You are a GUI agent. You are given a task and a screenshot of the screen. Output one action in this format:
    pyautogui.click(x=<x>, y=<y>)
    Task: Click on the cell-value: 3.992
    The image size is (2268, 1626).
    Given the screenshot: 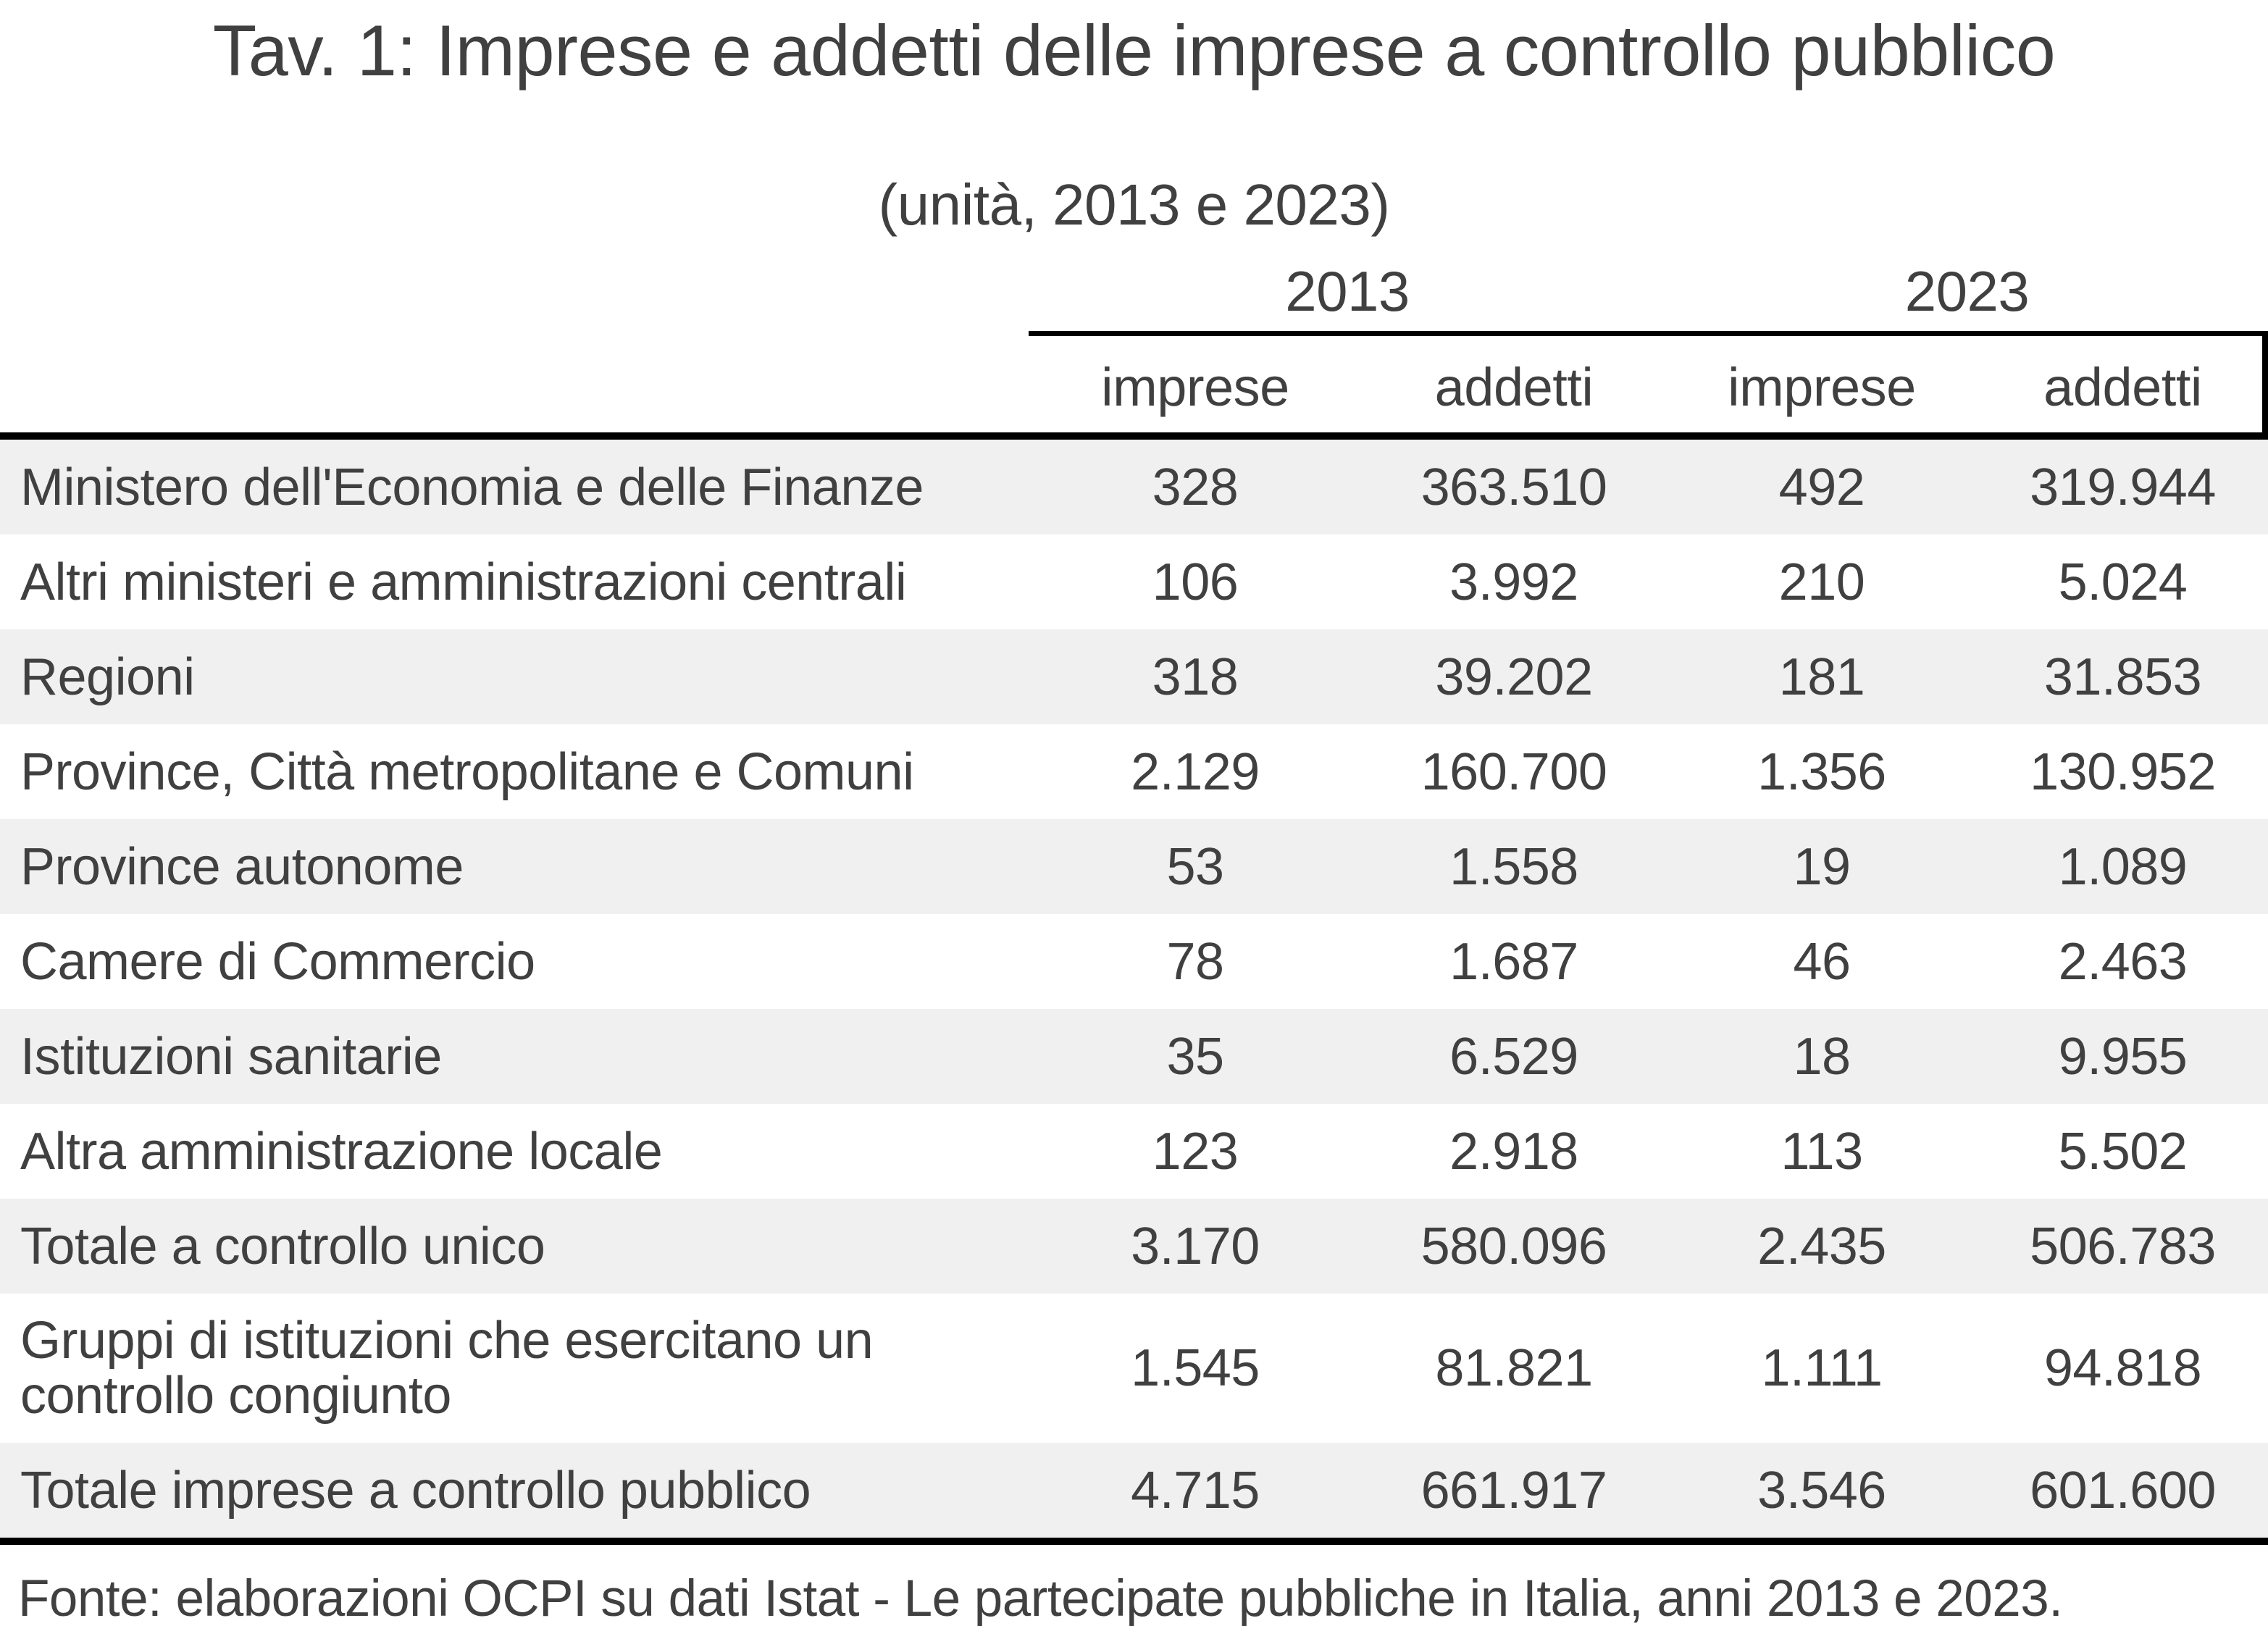 What is the action you would take?
    pyautogui.click(x=1514, y=582)
    